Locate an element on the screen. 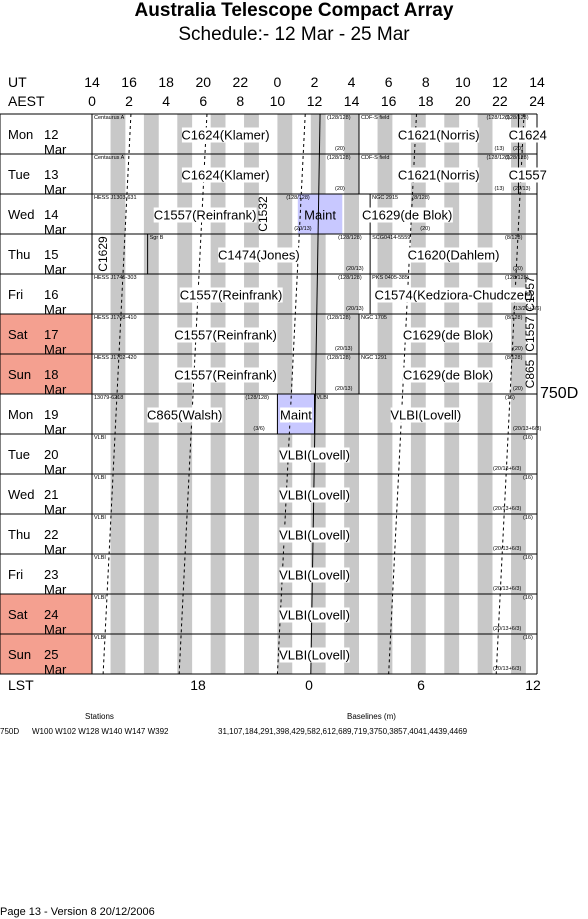 The height and width of the screenshot is (919, 588). page-subtitle: Schedule:- 12 Mar - 25 Mar is located at coordinates (294, 34).